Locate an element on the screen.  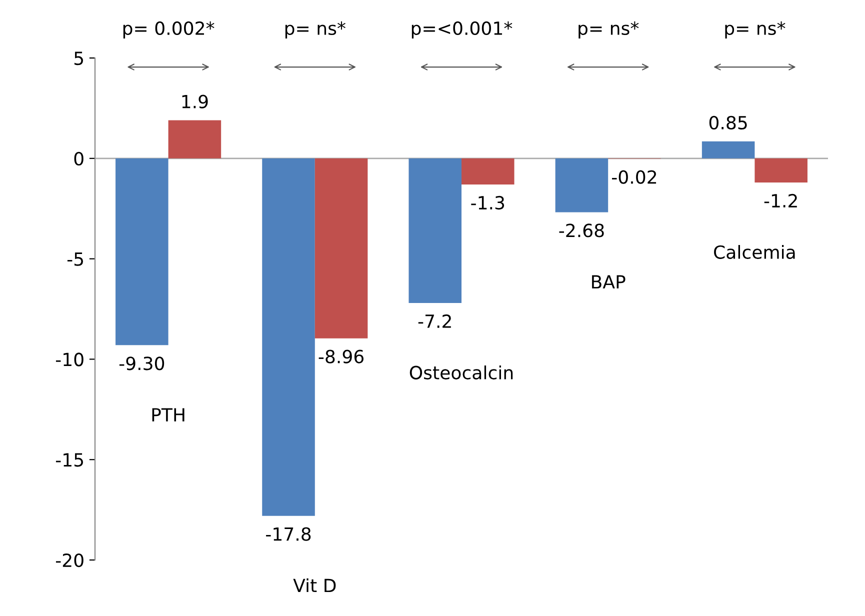
y-tick-label: -20 is located at coordinates (70, 560).